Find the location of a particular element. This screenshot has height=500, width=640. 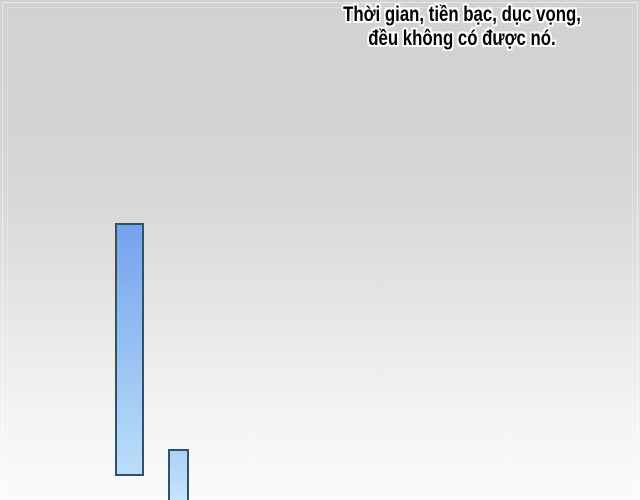

caption-line-2: đều không có được nó. is located at coordinates (462, 38).